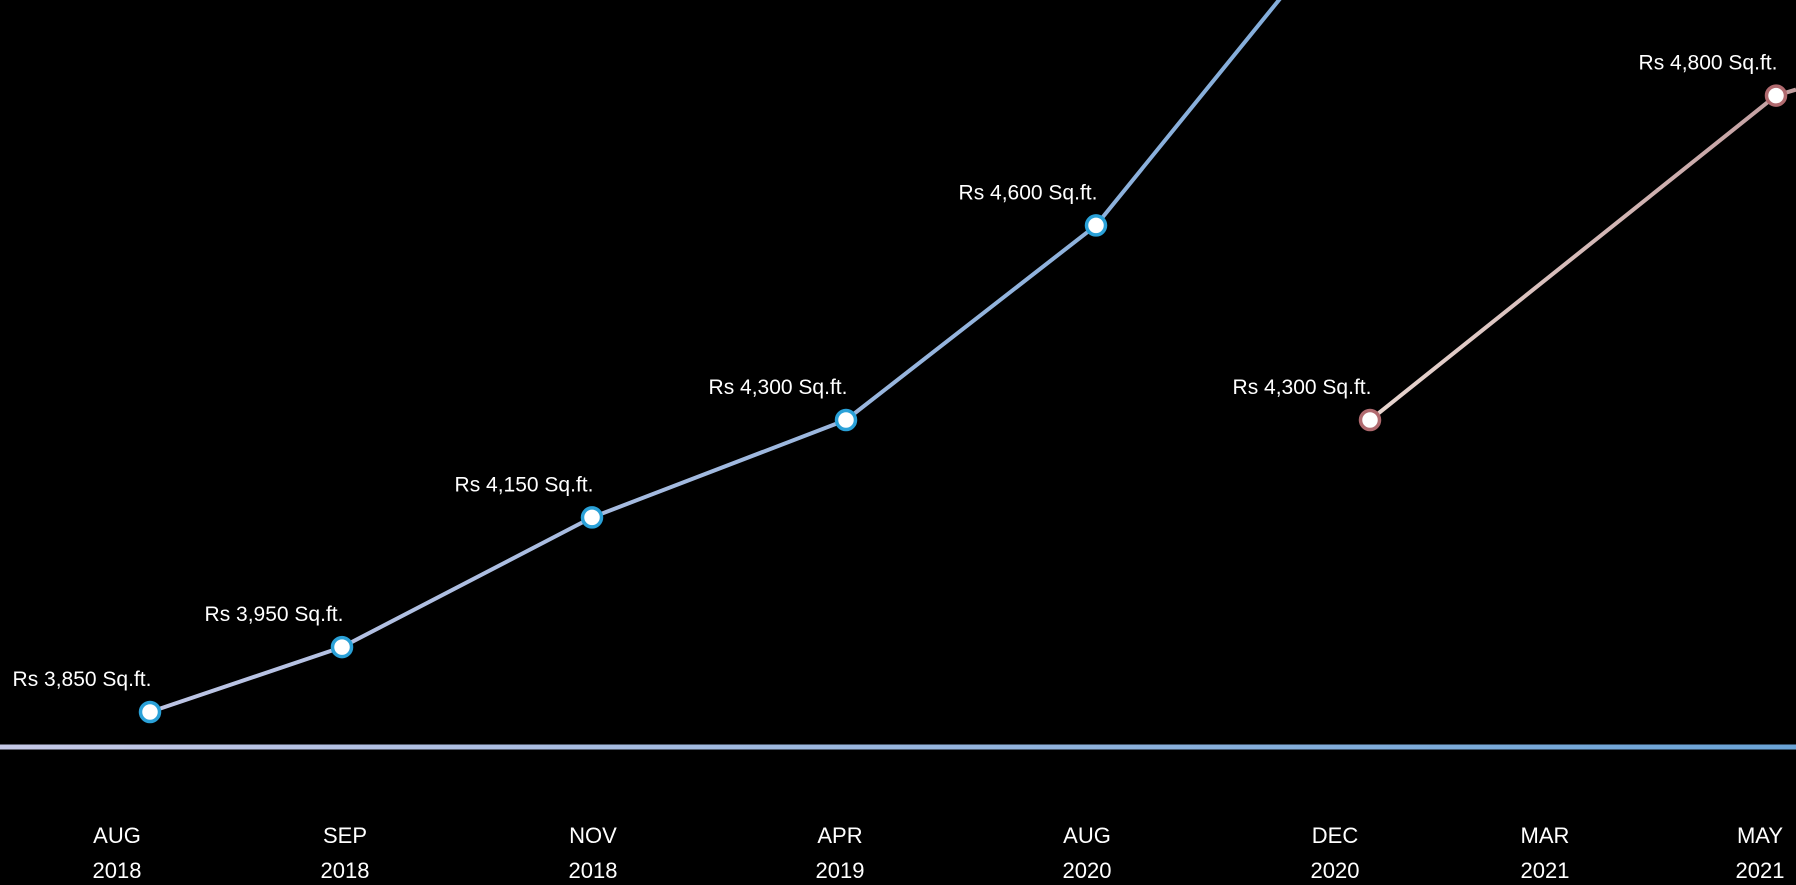  Describe the element at coordinates (593, 835) in the screenshot. I see `x-tick-month-2: NOV` at that location.